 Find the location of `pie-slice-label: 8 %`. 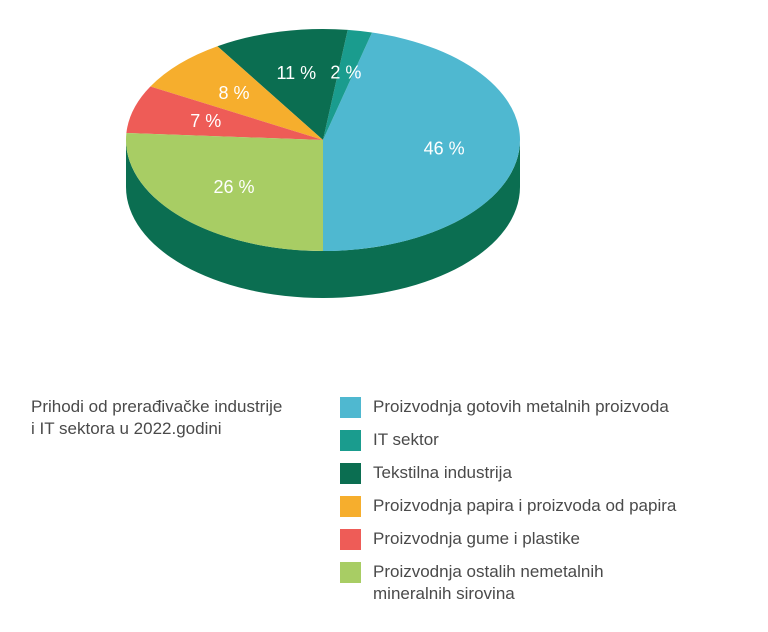

pie-slice-label: 8 % is located at coordinates (233, 93).